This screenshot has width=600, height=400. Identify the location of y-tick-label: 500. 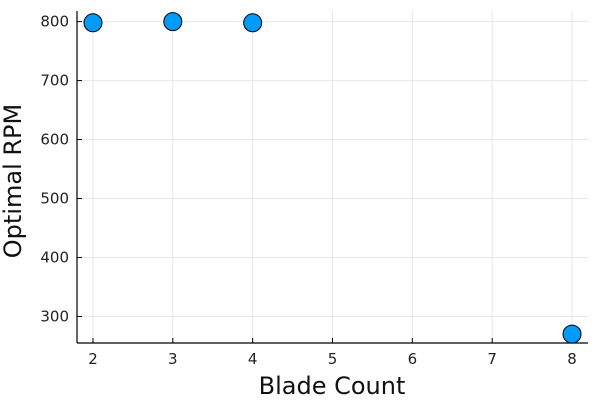
(54, 199).